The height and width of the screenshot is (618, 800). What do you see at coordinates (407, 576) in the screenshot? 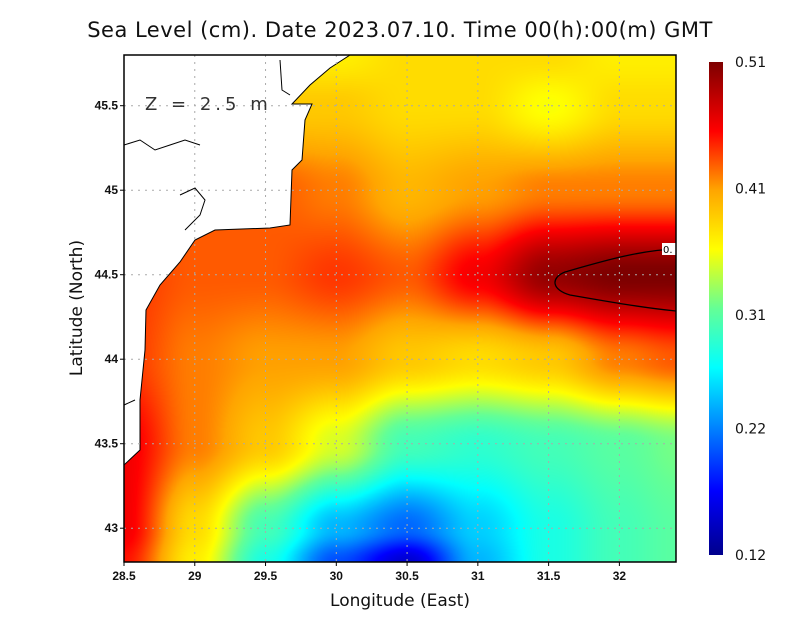
I see `x-tick-label: 30.5` at bounding box center [407, 576].